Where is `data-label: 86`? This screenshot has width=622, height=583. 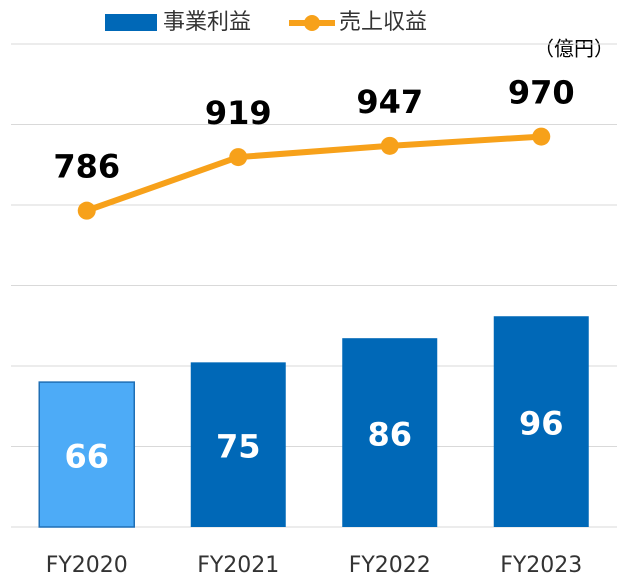 data-label: 86 is located at coordinates (389, 435).